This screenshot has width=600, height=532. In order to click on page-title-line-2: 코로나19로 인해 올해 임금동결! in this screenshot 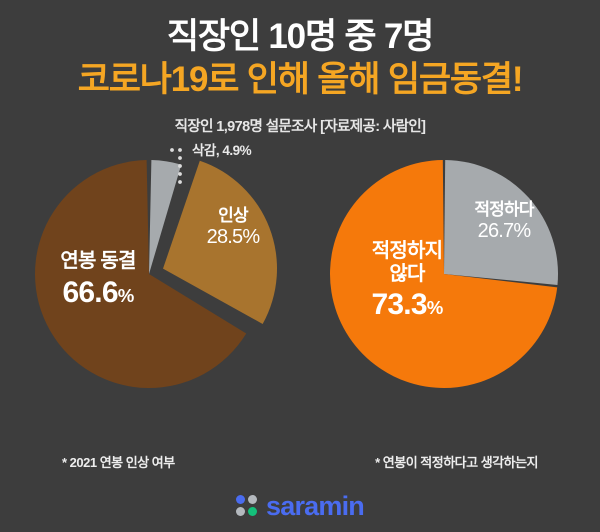, I will do `click(300, 79)`.